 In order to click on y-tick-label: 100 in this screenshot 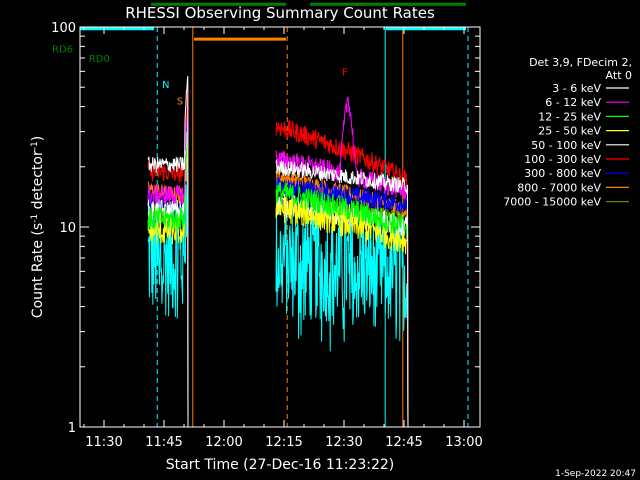, I will do `click(63, 28)`.